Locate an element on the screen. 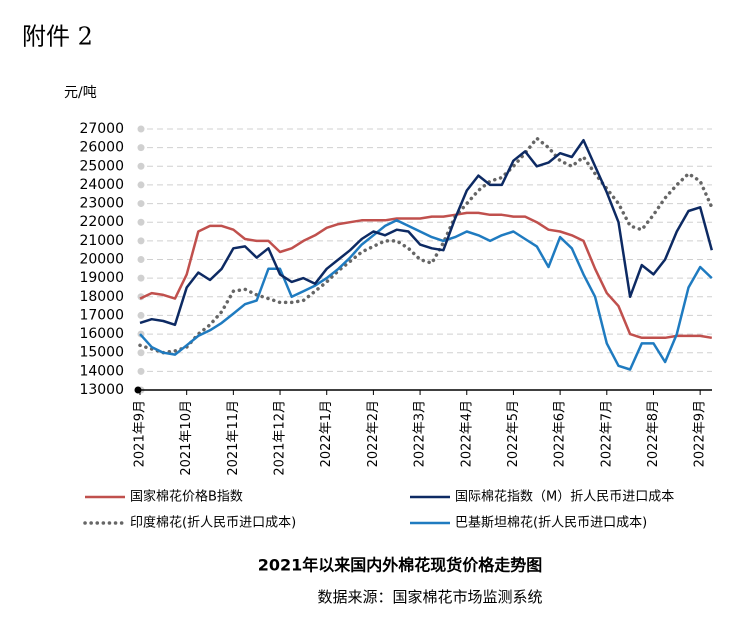 Image resolution: width=738 pixels, height=625 pixels. legend-label: 印度棉花(折人民币进口成本) is located at coordinates (213, 523).